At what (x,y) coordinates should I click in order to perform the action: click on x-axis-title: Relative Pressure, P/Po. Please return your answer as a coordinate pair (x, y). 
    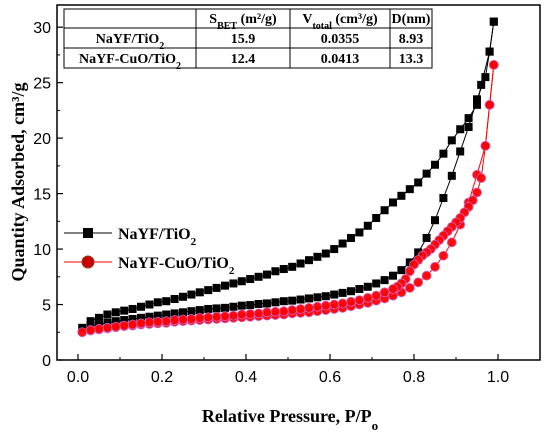
    Looking at the image, I should click on (290, 419).